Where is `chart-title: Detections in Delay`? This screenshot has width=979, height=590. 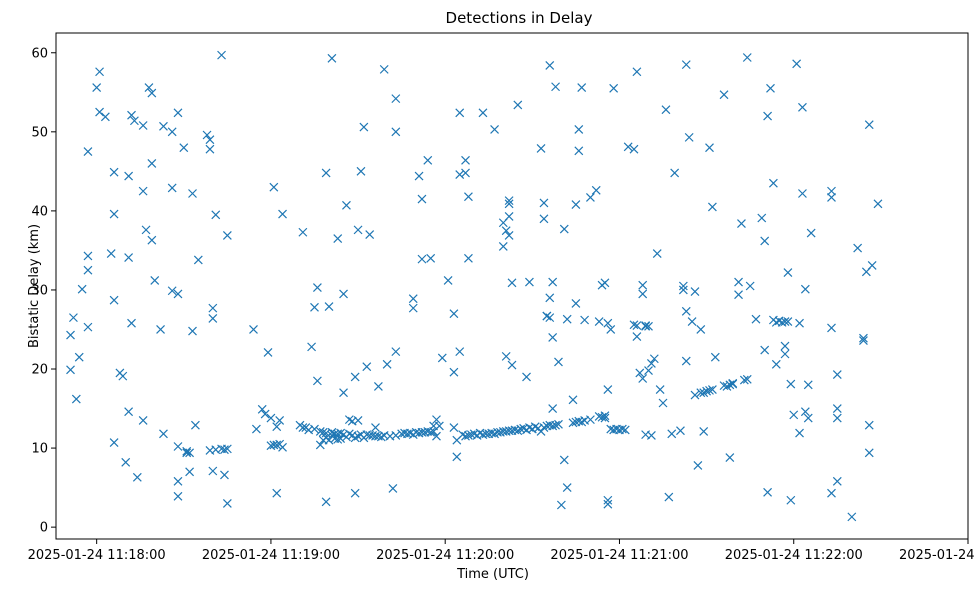 chart-title: Detections in Delay is located at coordinates (519, 18).